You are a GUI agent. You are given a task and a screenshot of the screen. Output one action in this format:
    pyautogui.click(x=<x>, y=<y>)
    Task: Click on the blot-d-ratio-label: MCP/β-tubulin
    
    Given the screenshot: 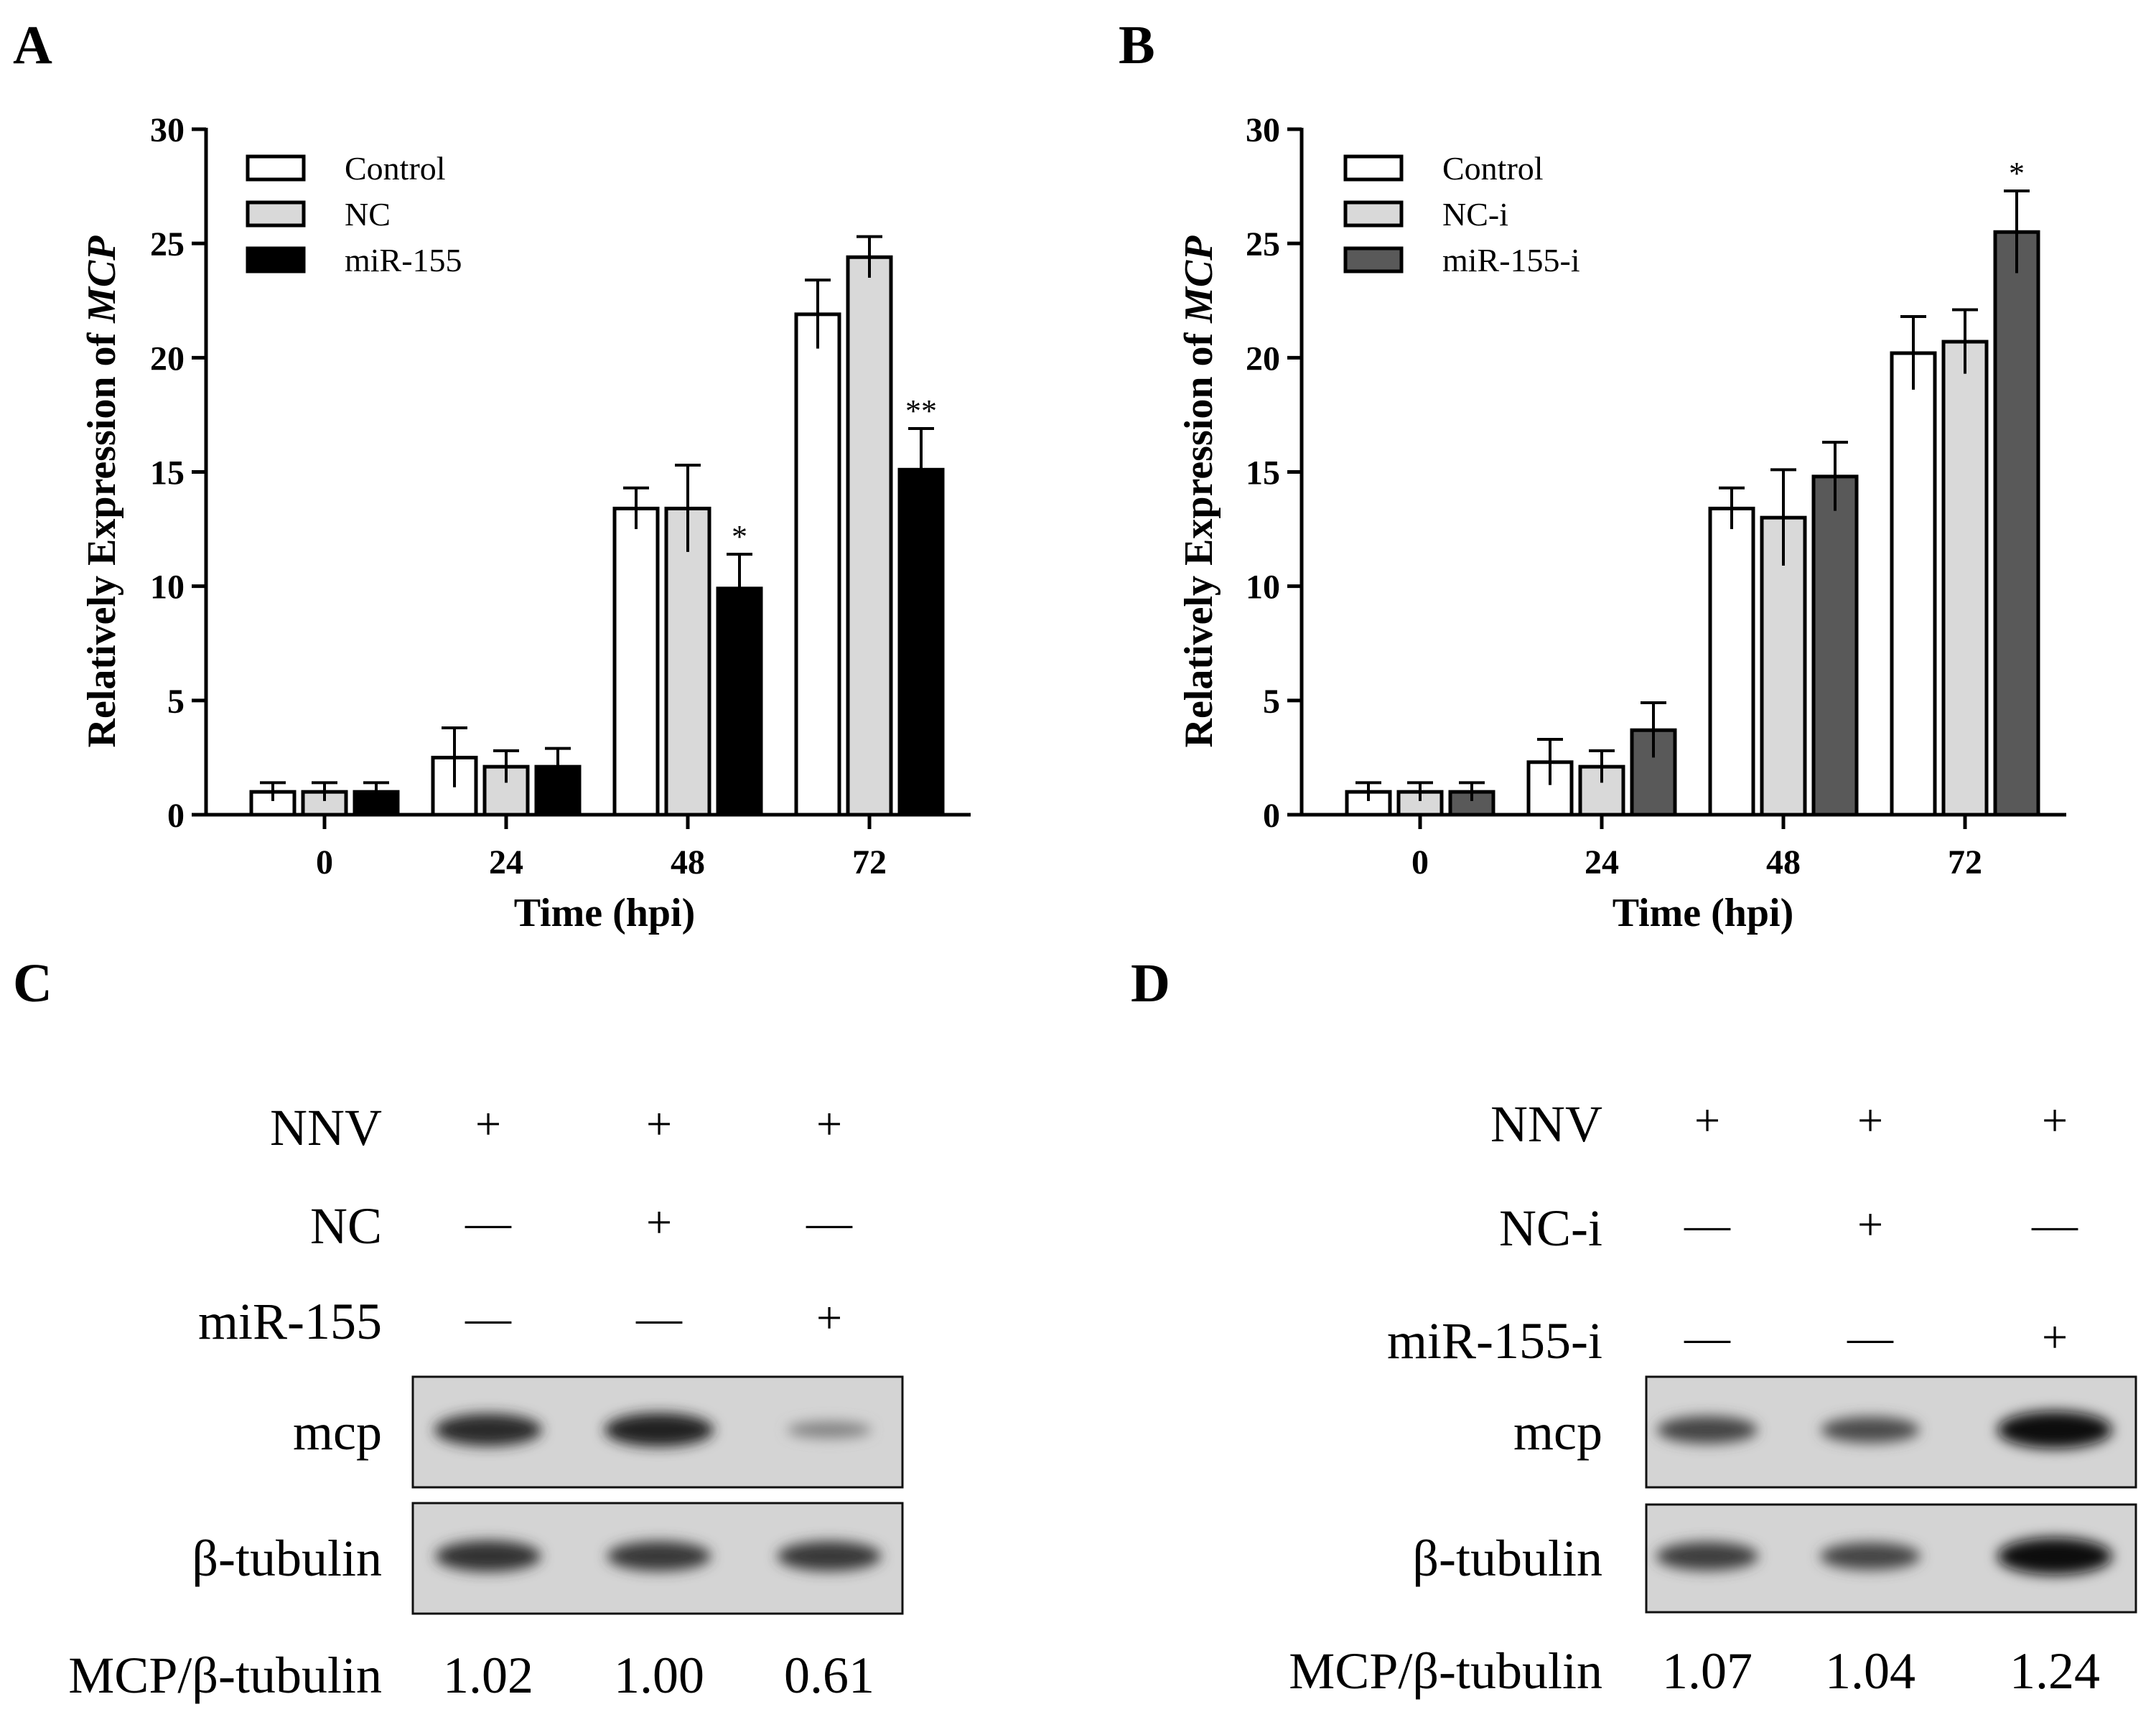 What is the action you would take?
    pyautogui.click(x=1445, y=1671)
    